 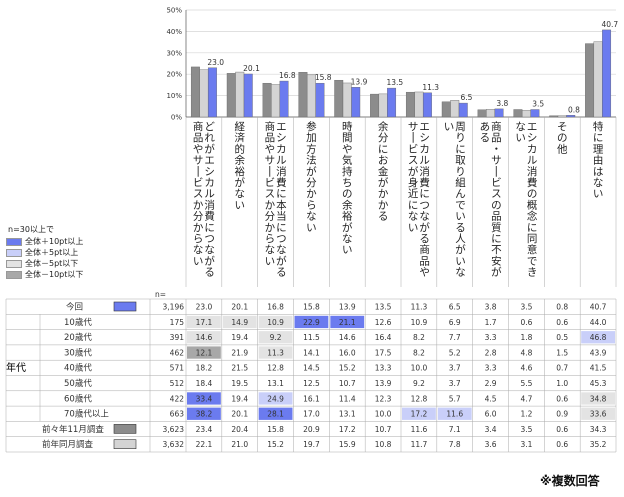 I want to click on table-cell: 12.5, so click(x=311, y=383).